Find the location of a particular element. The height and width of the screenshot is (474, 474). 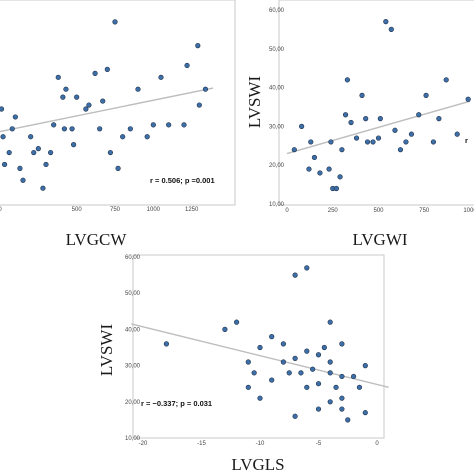

x-tick-labels: 0 500 750 1000 1250 is located at coordinates (99, 210).